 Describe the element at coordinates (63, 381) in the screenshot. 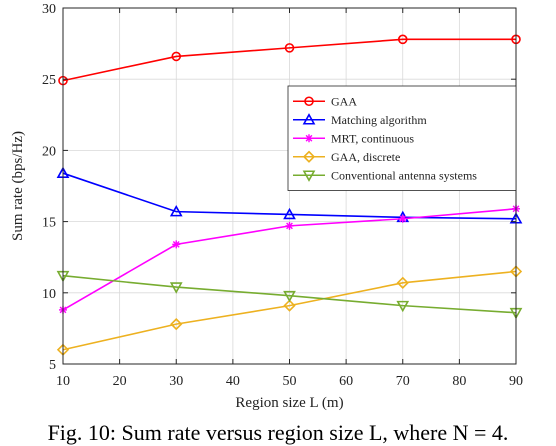

I see `x-tick-label: 10` at that location.